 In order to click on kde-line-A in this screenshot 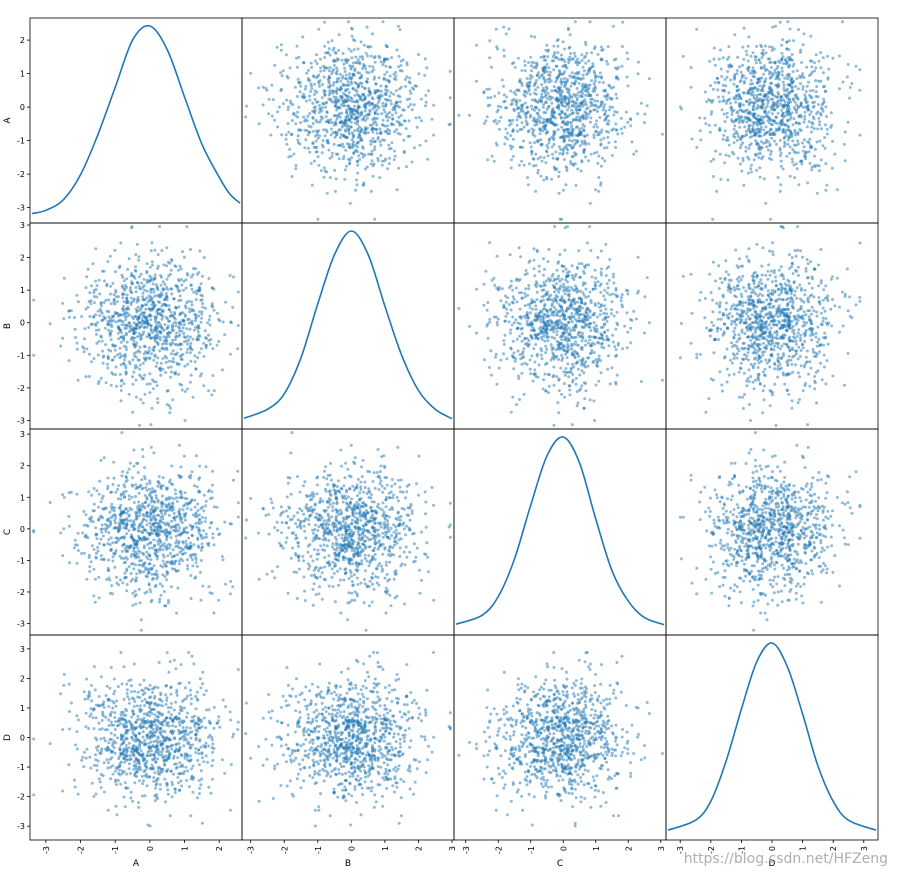, I will do `click(136, 119)`.